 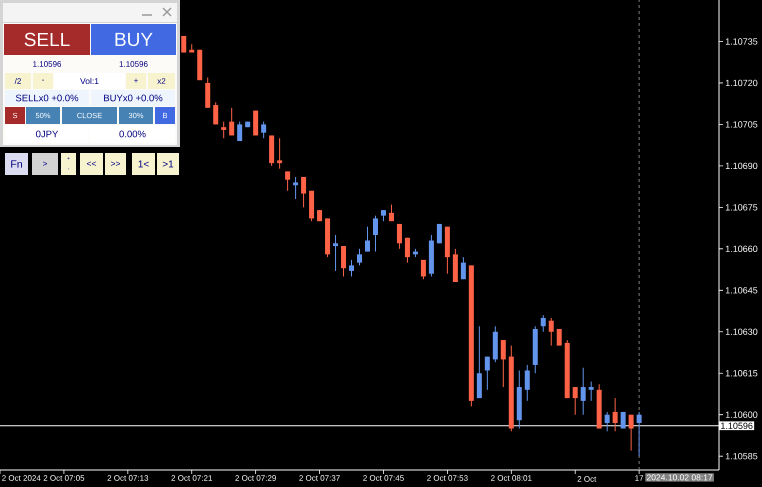 I want to click on y-tick-label: 1.10600, so click(x=742, y=415).